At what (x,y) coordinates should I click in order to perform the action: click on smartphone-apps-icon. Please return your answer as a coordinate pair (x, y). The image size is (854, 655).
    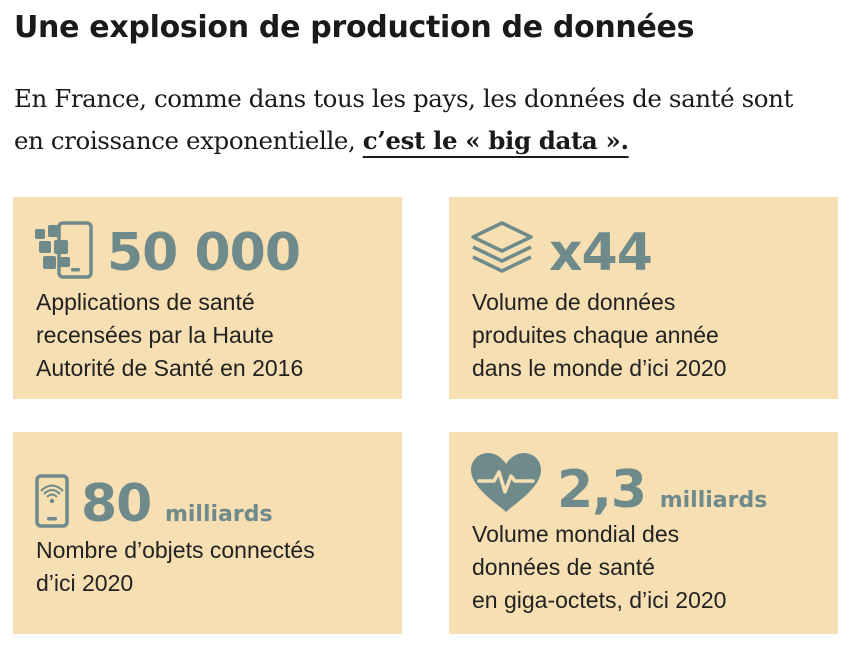
    Looking at the image, I should click on (64, 250).